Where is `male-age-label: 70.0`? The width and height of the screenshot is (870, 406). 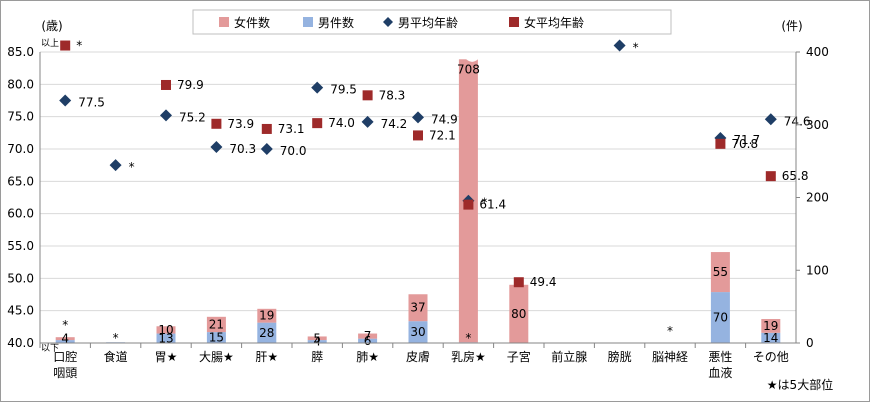 male-age-label: 70.0 is located at coordinates (293, 151).